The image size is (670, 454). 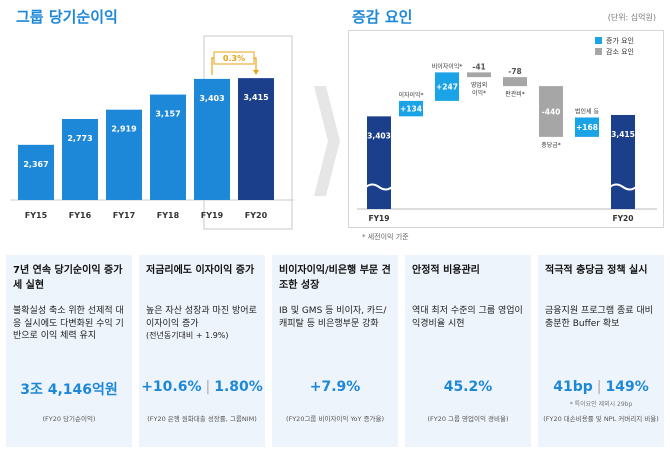 What do you see at coordinates (467, 317) in the screenshot?
I see `box-body: 역대 최저 수준의 그룹 영업이익경비율 시현` at bounding box center [467, 317].